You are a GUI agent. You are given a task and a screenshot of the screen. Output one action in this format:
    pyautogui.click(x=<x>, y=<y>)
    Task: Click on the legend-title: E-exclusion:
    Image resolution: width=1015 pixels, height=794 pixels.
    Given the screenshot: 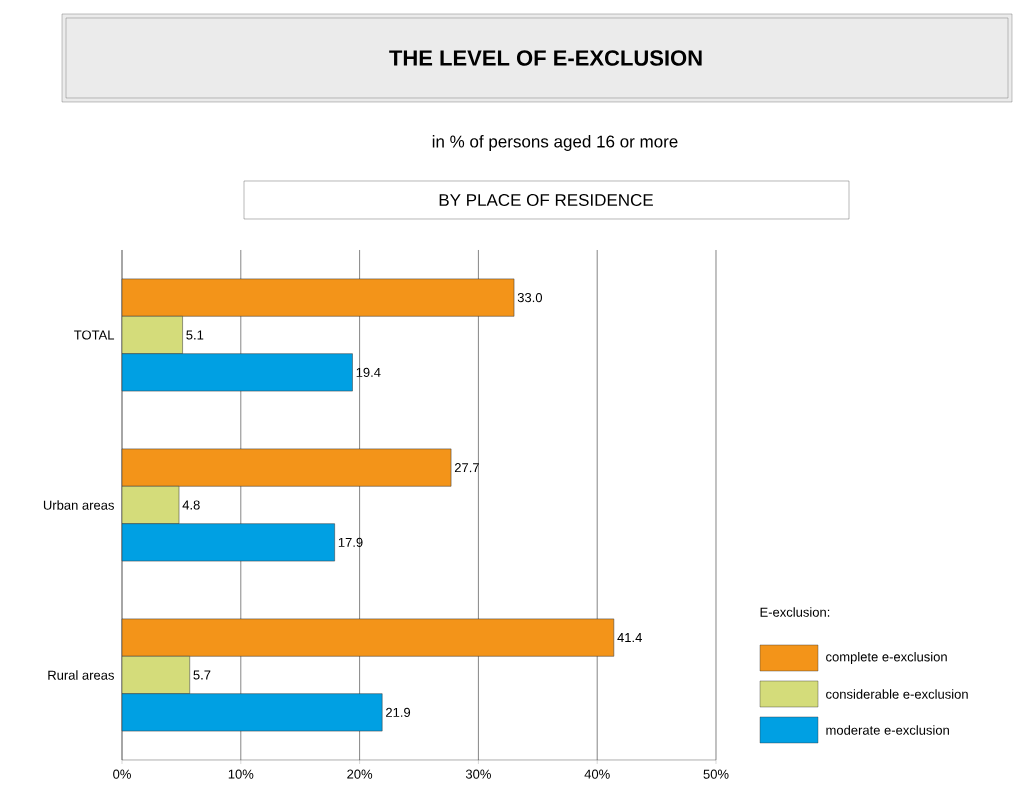 What is the action you would take?
    pyautogui.click(x=795, y=612)
    